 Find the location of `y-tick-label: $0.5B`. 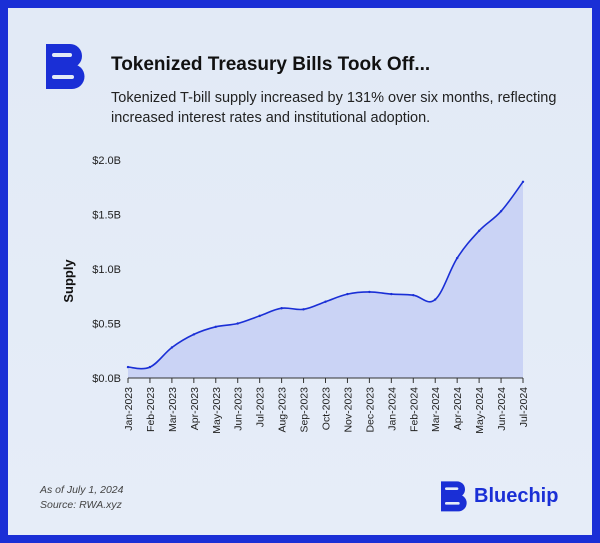

y-tick-label: $0.5B is located at coordinates (106, 325).